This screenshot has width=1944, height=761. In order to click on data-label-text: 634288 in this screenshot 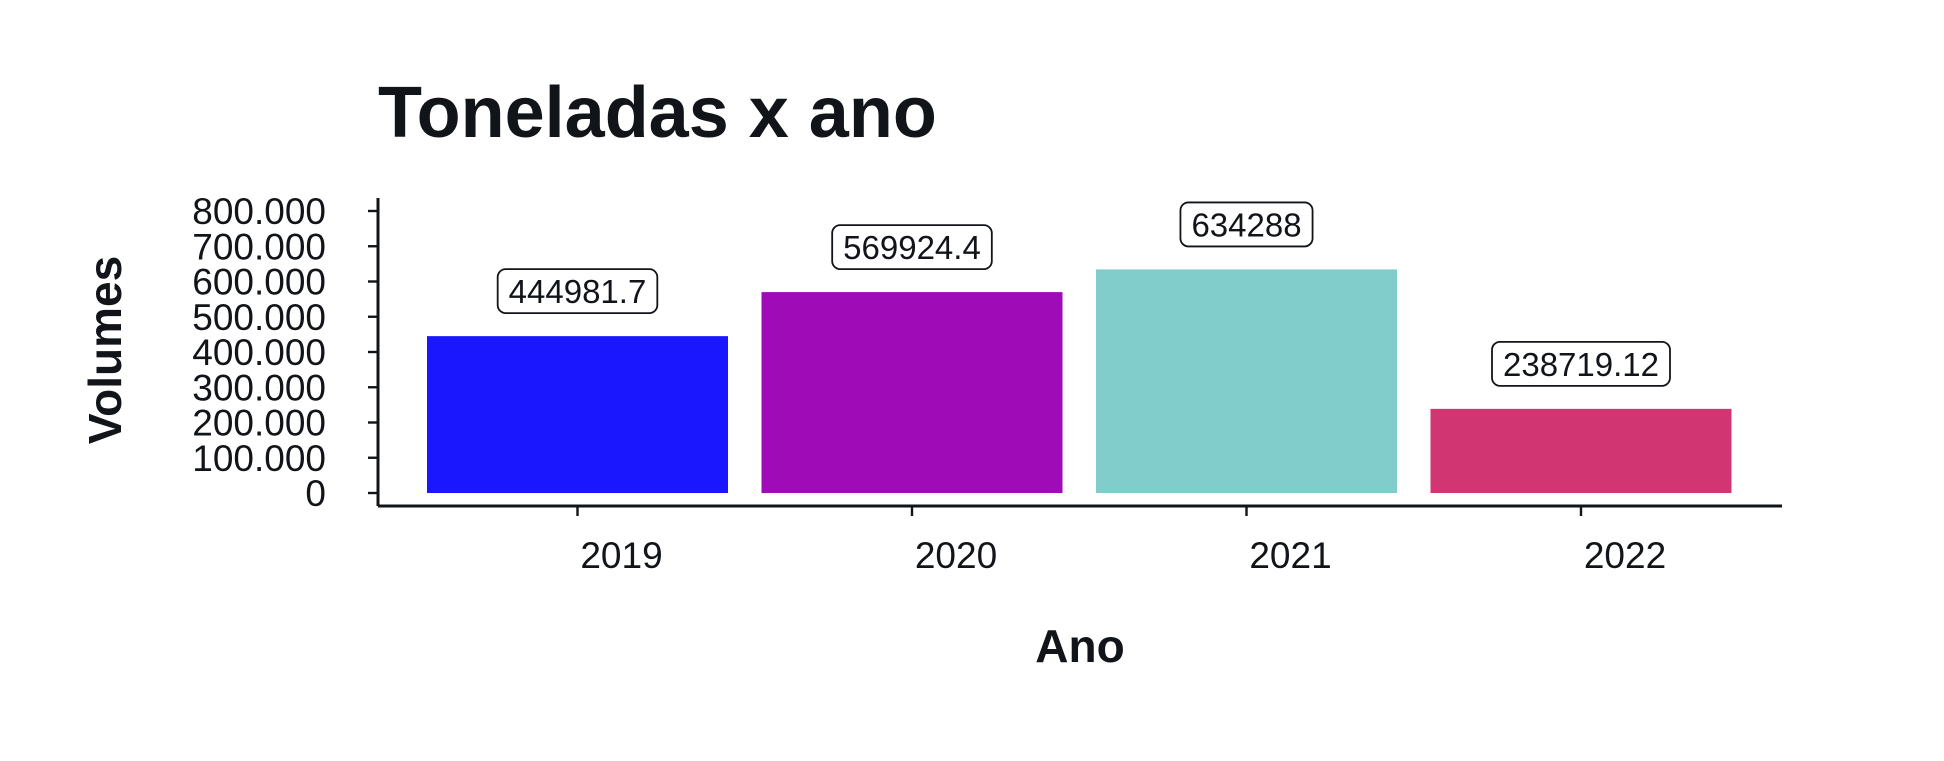, I will do `click(1246, 224)`.